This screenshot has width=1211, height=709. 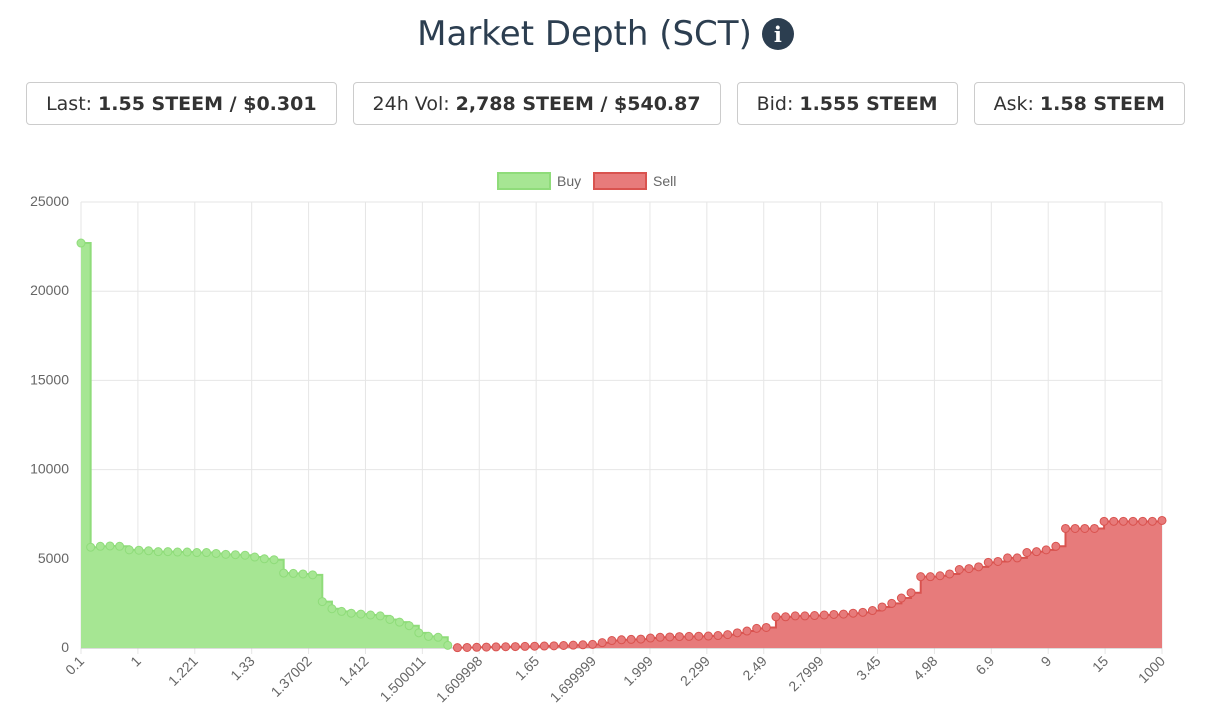 What do you see at coordinates (181, 103) in the screenshot?
I see `stat-last: Last: 1.55 STEEM / $0.301` at bounding box center [181, 103].